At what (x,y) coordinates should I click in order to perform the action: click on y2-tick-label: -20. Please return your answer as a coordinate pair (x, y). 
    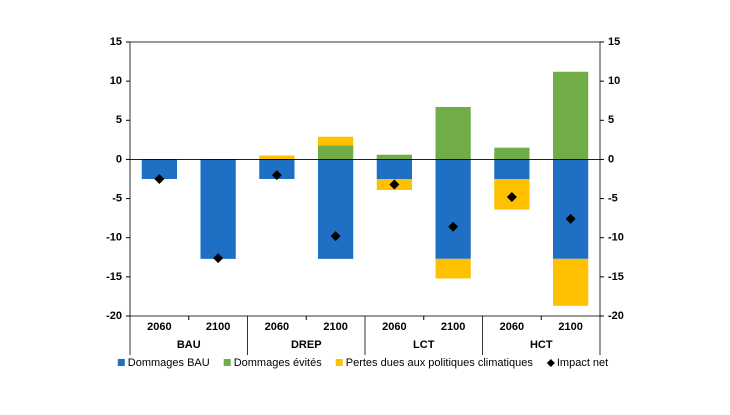
    Looking at the image, I should click on (616, 316).